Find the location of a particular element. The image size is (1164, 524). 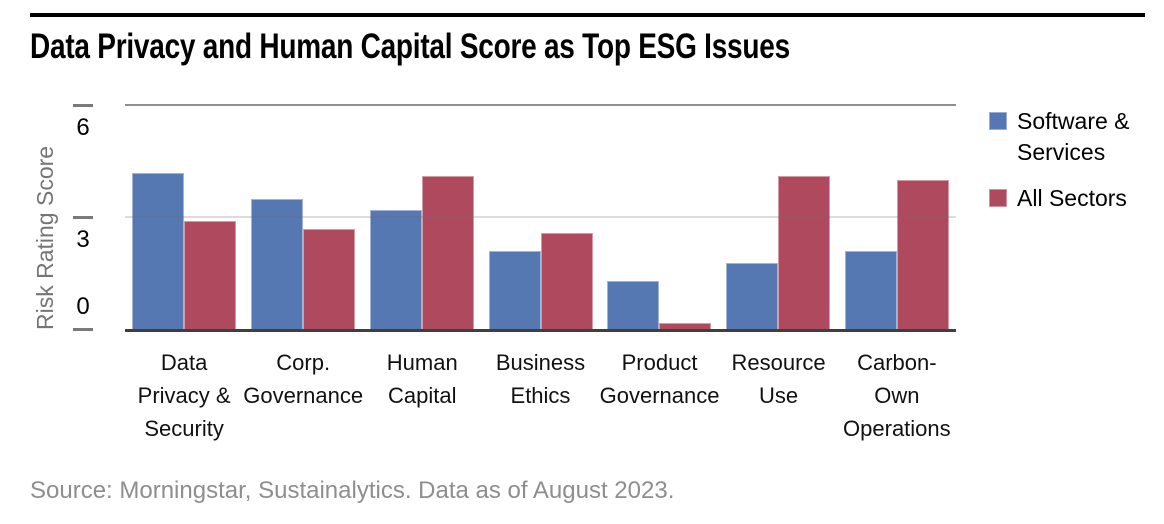

bar-group-corp-governance is located at coordinates (303, 217).